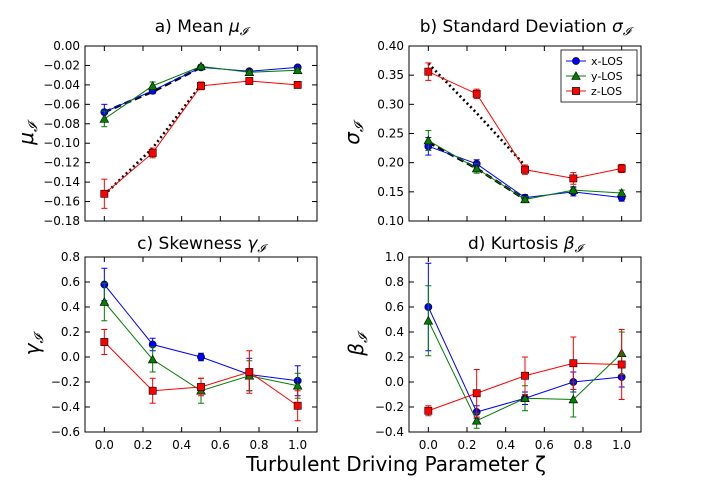 This screenshot has height=480, width=720. I want to click on panel-b-ytick-label: 0.30, so click(390, 104).